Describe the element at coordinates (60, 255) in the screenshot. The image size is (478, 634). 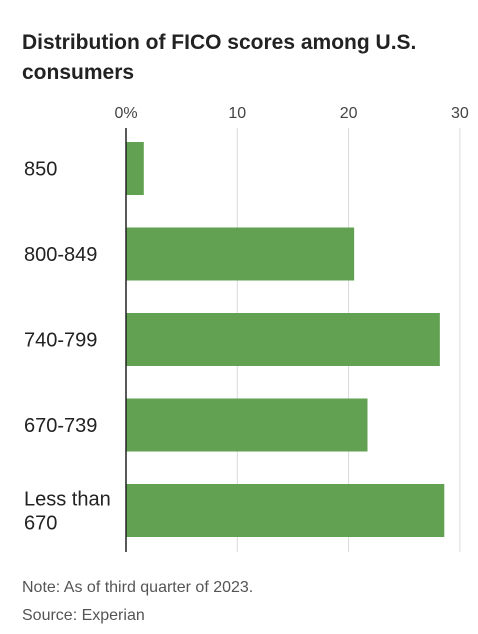
I see `category-label-800-849: 800-849` at that location.